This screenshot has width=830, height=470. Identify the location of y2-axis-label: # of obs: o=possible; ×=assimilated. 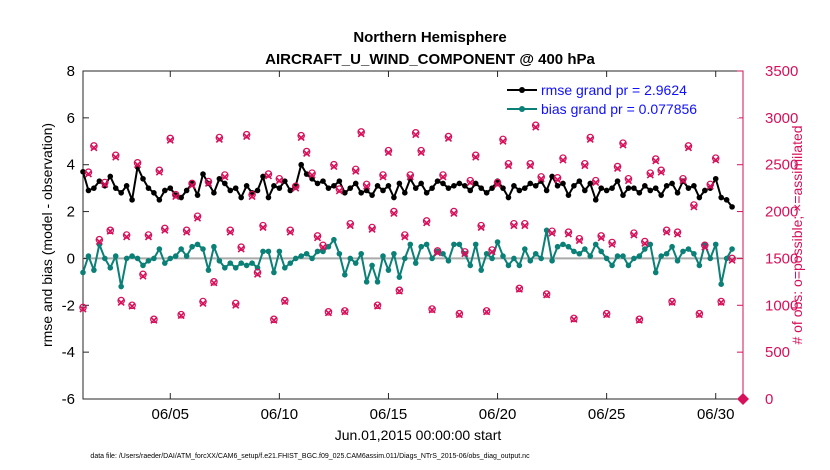
(797, 234).